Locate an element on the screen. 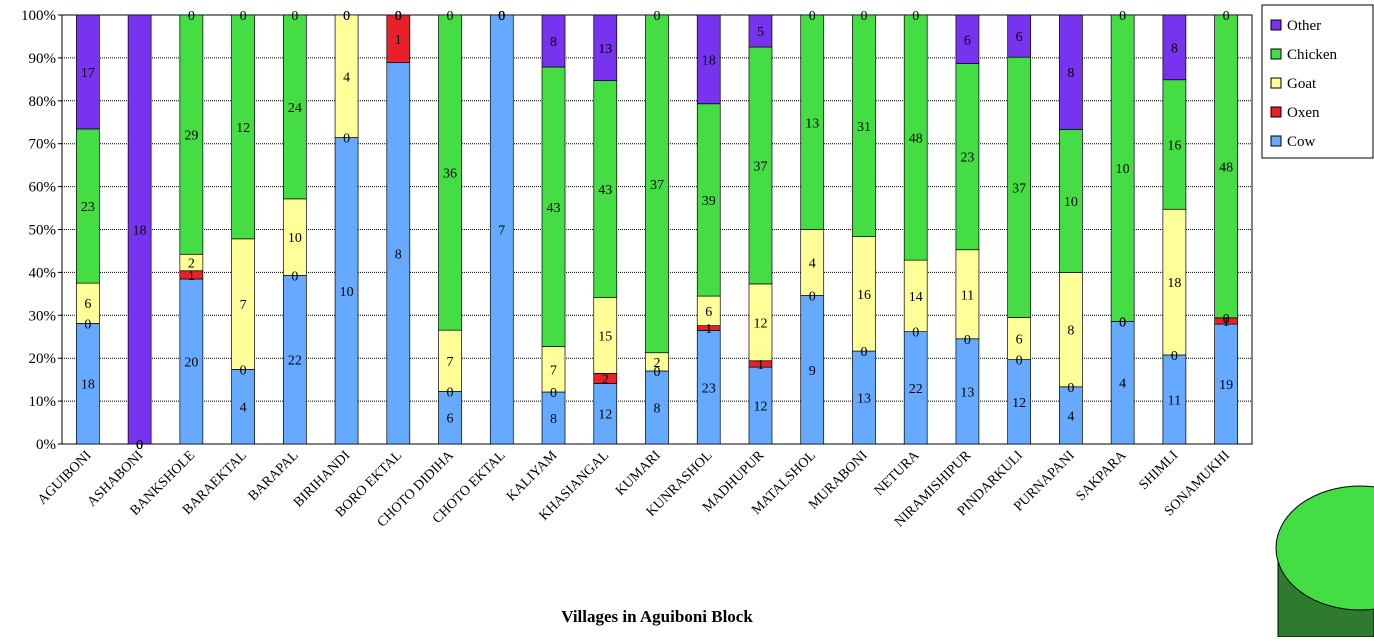 This screenshot has width=1374, height=642. y-tick-label: 90% is located at coordinates (43, 59).